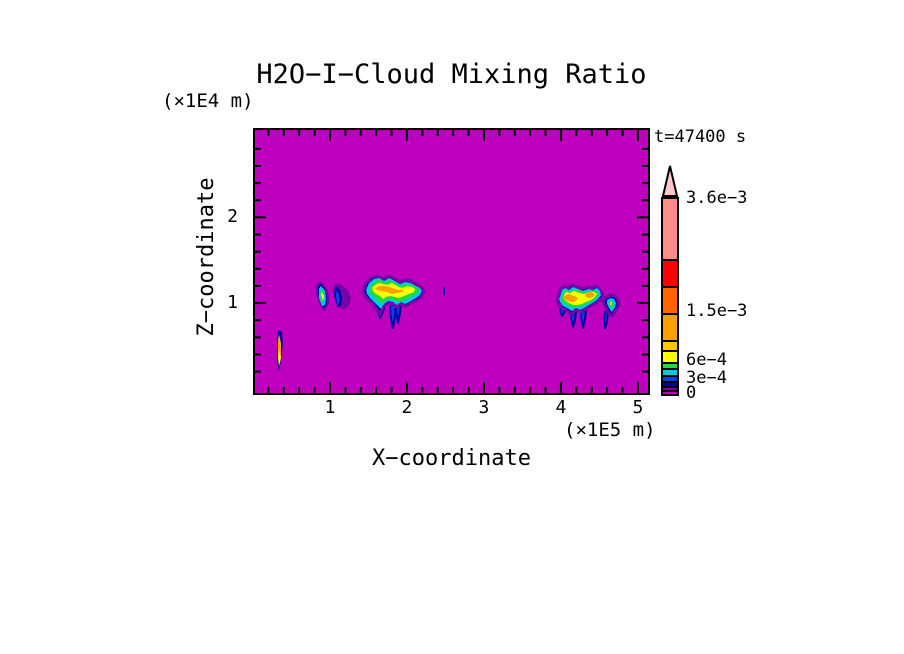  I want to click on x-axis-tick-labels: 1 2 3 4 5, so click(451, 409).